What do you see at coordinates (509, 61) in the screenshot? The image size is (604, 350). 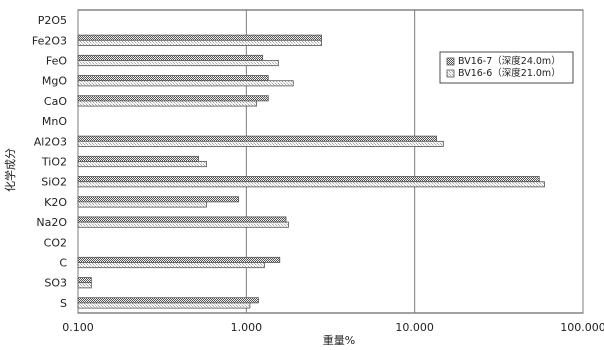 I see `legend-label-series-a: BV16-7（深度24.0m）` at bounding box center [509, 61].